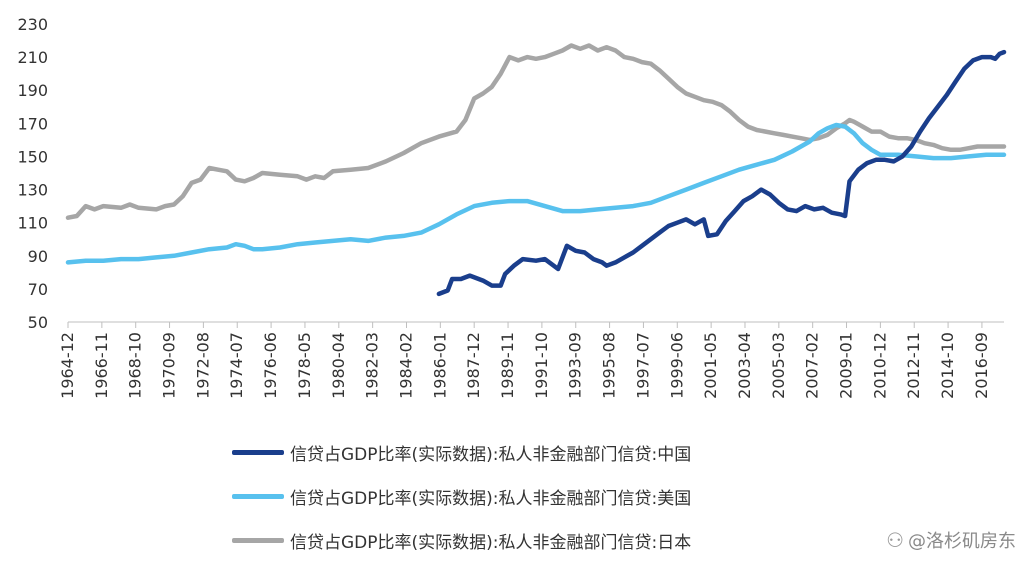  I want to click on x-tick-label: 2003-04, so click(744, 365).